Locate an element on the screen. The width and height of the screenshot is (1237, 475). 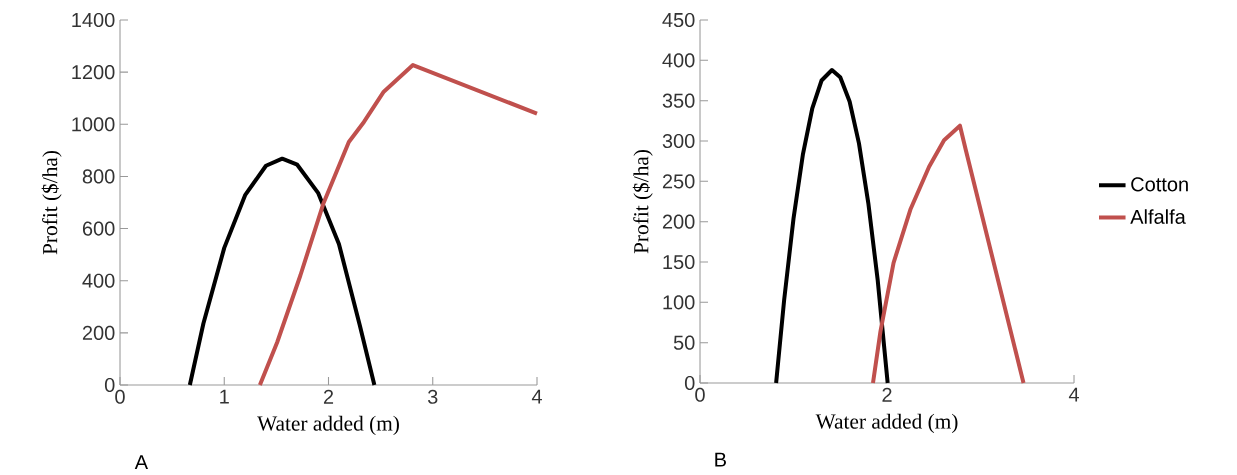
y-tick-label: 600 is located at coordinates (98, 228).